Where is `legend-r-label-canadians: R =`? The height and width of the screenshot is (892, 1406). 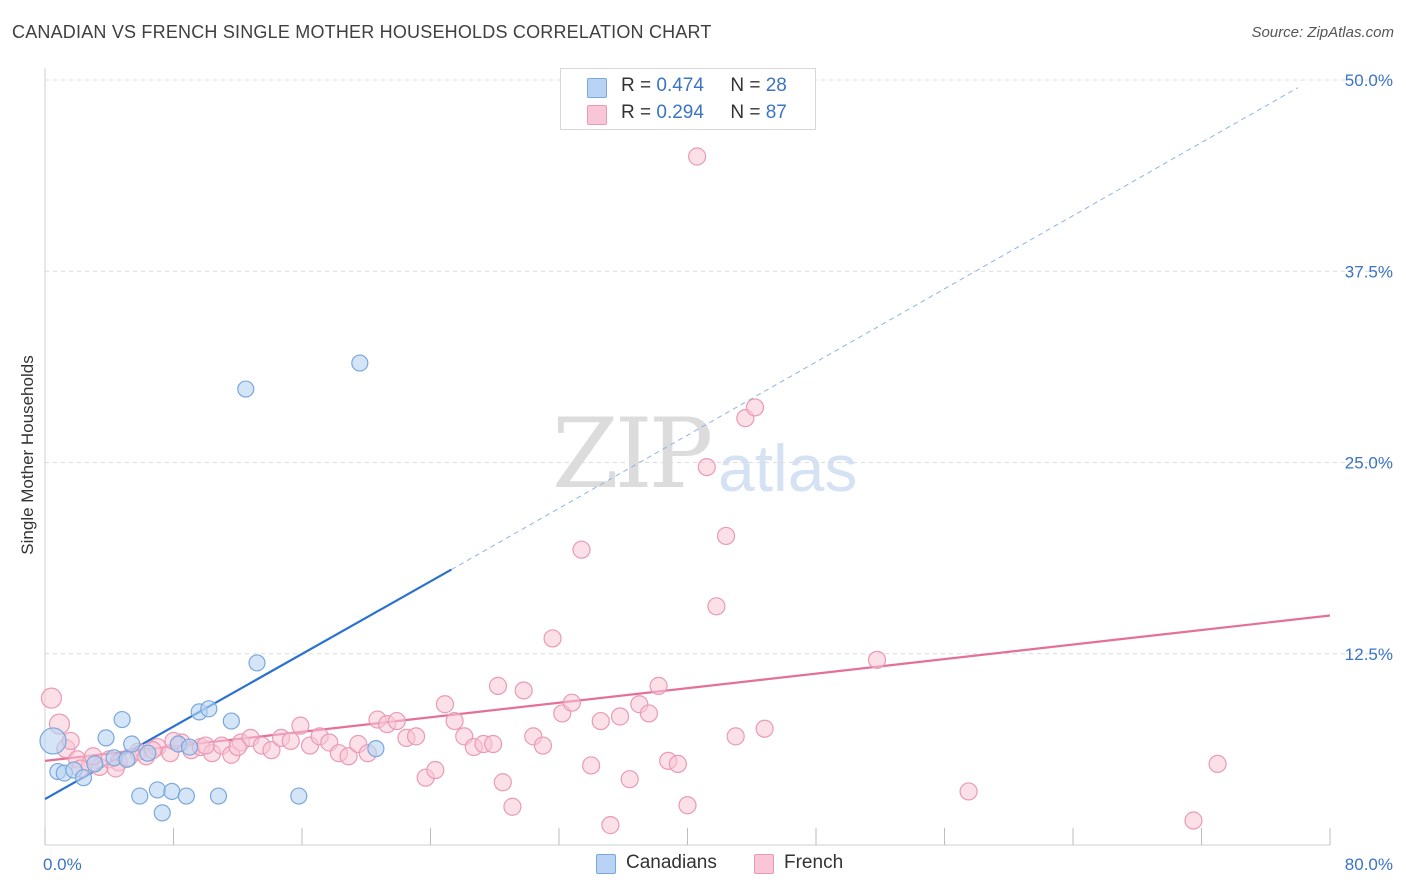 legend-r-label-canadians: R = is located at coordinates (636, 85).